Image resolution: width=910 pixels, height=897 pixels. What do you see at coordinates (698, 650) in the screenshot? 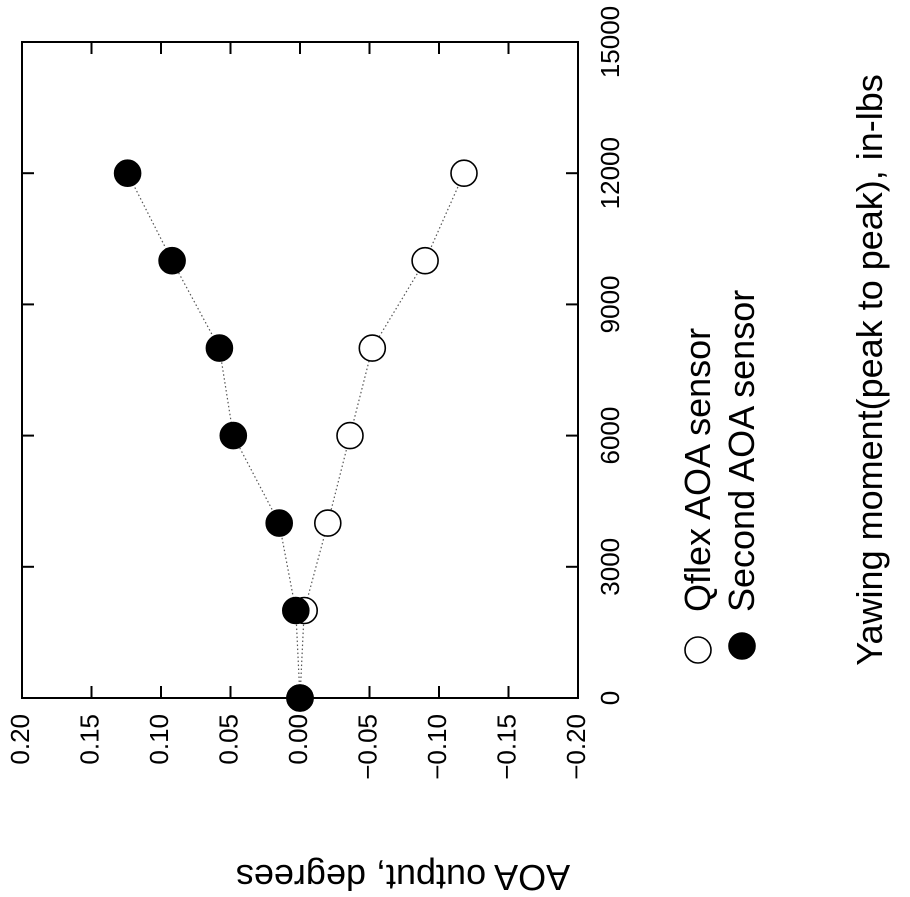
I see `legend-marker-qflex` at bounding box center [698, 650].